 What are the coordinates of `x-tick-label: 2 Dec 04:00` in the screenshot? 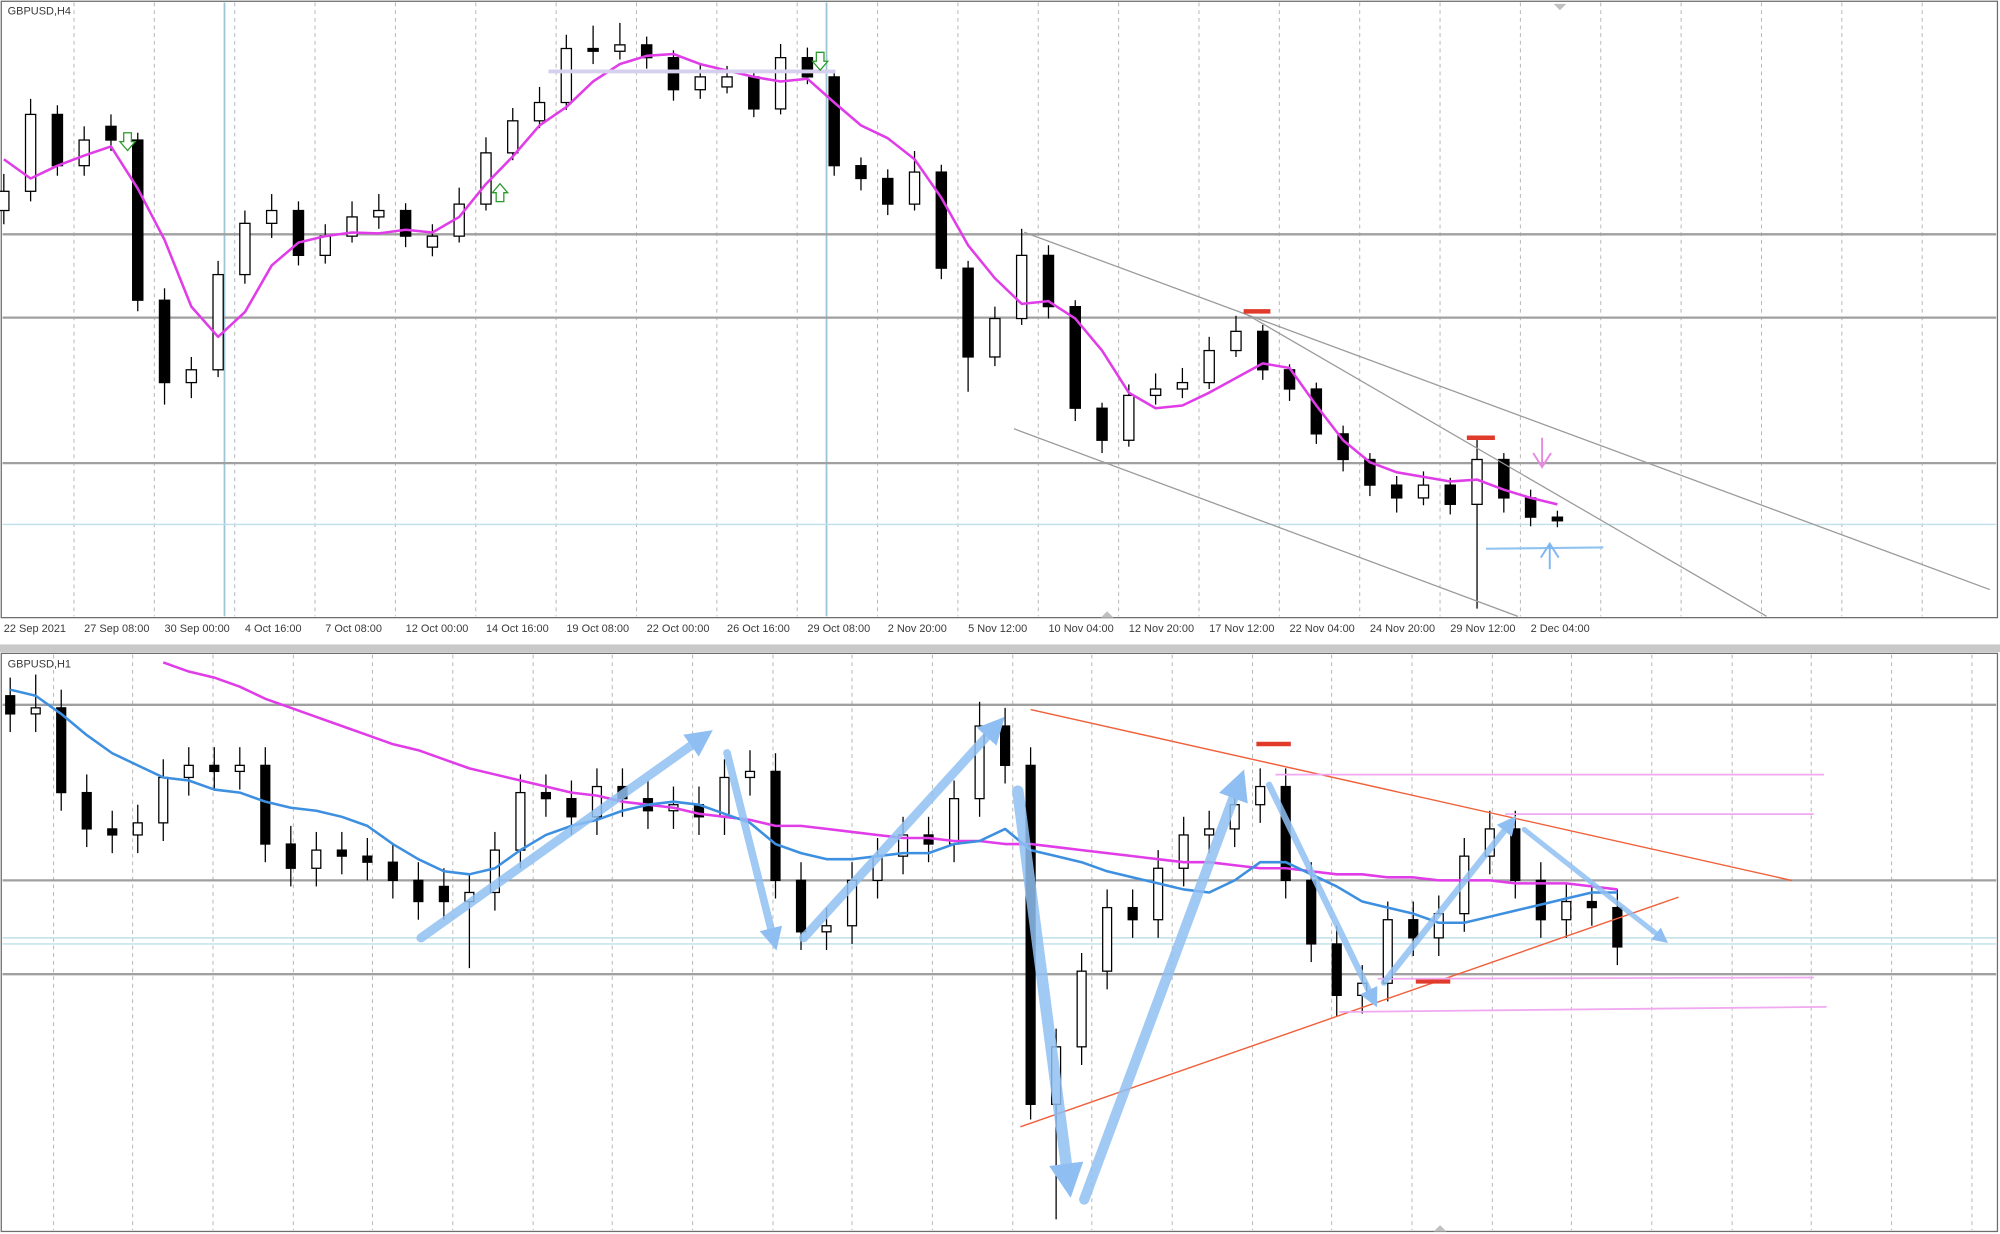 It's located at (1560, 629).